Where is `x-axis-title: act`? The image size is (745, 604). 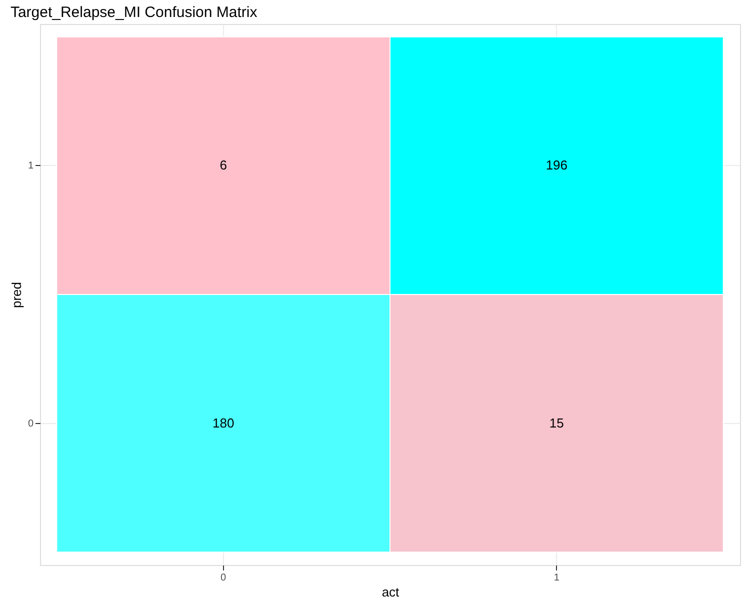
x-axis-title: act is located at coordinates (391, 592).